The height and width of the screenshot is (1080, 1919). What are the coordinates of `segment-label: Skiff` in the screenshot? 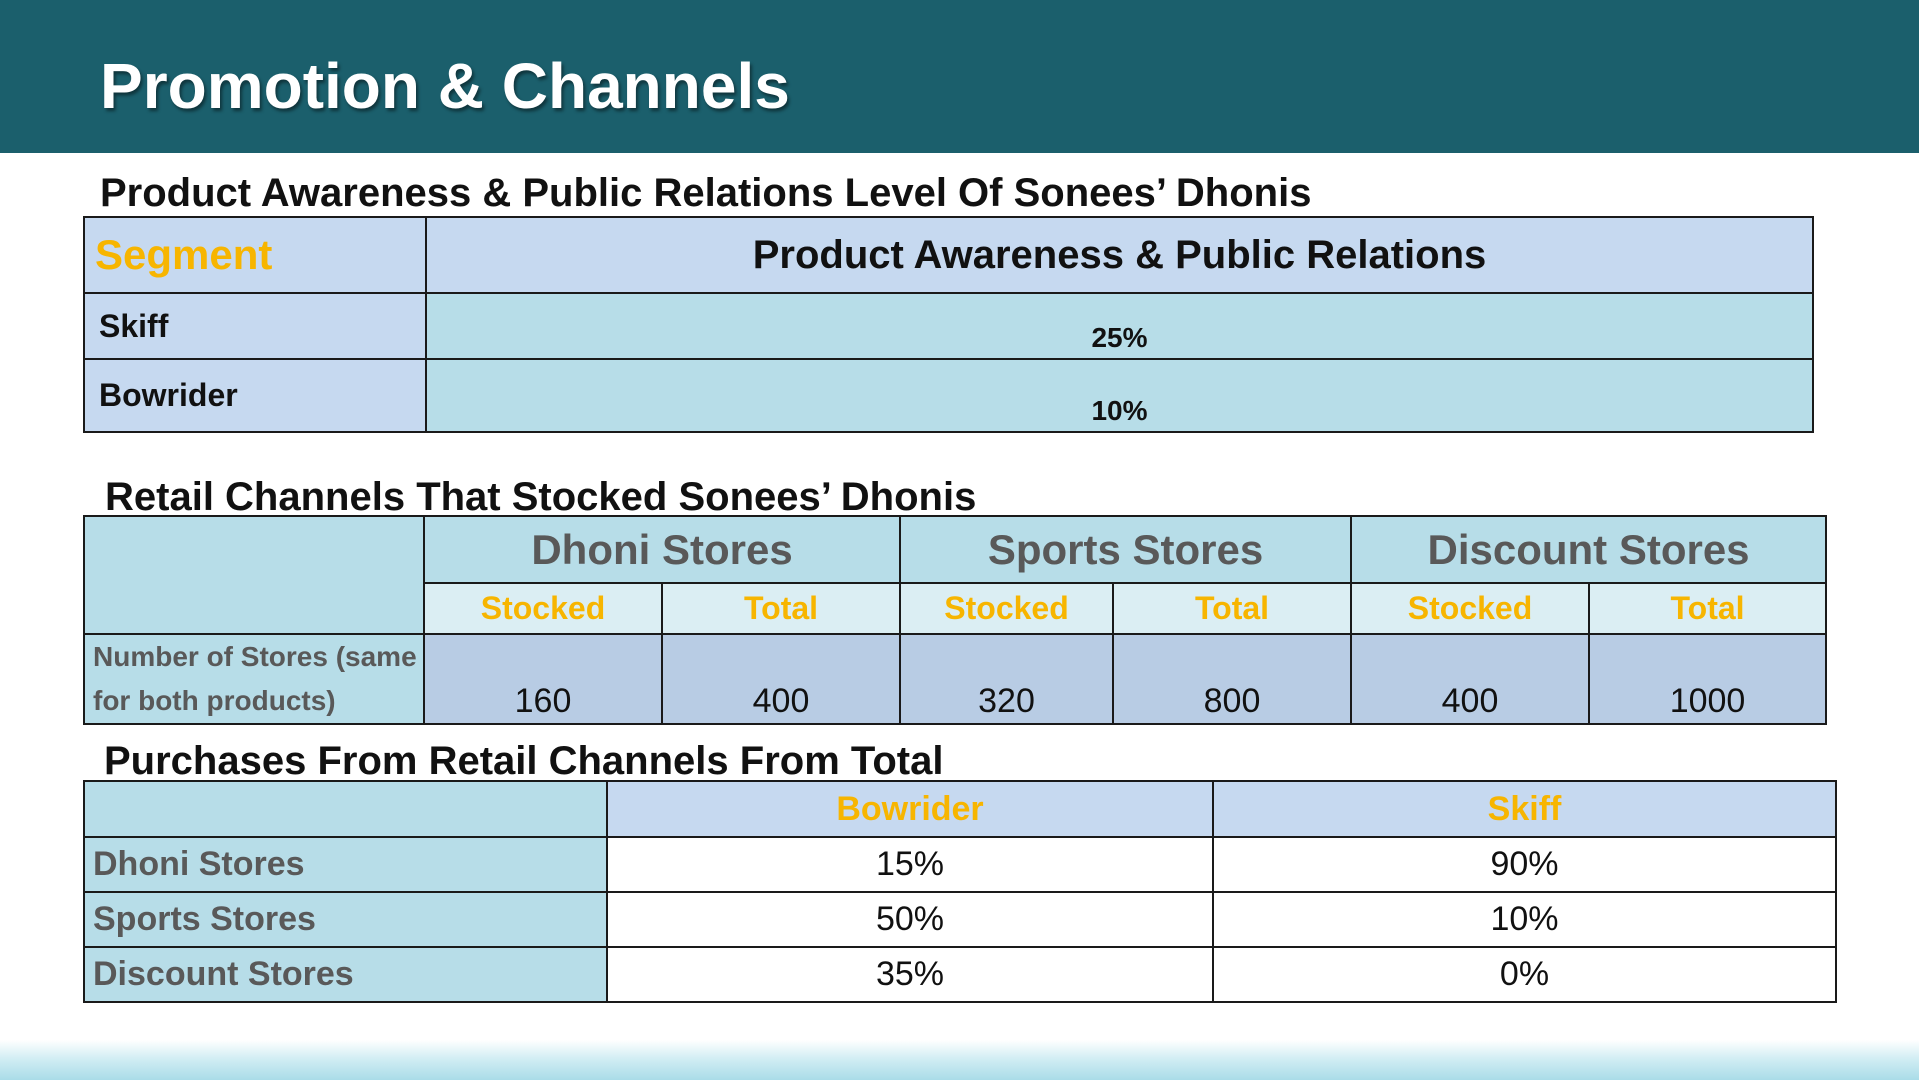 It's located at (255, 326).